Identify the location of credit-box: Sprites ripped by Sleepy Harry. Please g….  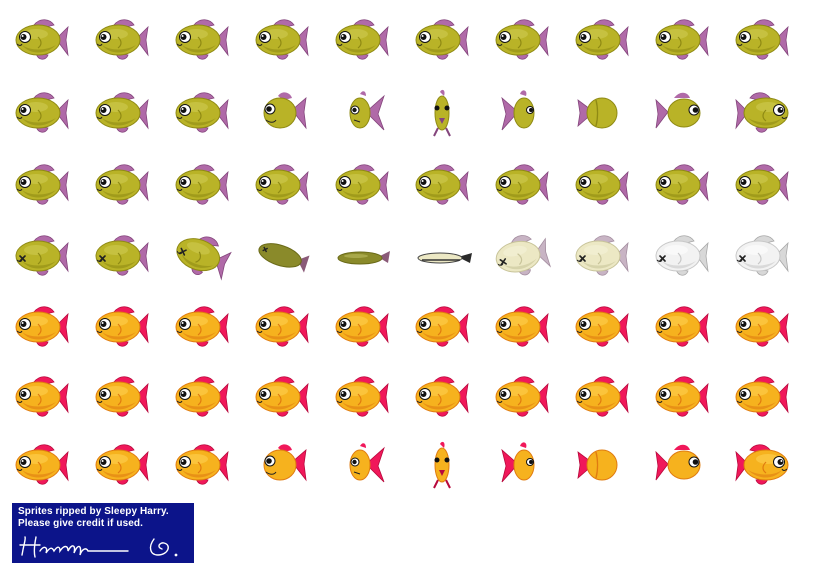
(103, 533).